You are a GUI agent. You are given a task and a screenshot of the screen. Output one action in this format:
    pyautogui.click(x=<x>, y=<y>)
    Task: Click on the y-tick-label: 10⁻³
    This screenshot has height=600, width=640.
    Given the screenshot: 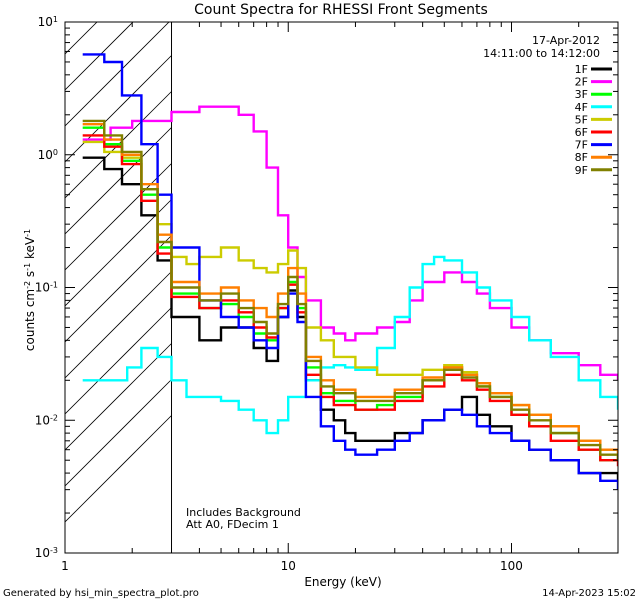 What is the action you would take?
    pyautogui.click(x=46, y=553)
    